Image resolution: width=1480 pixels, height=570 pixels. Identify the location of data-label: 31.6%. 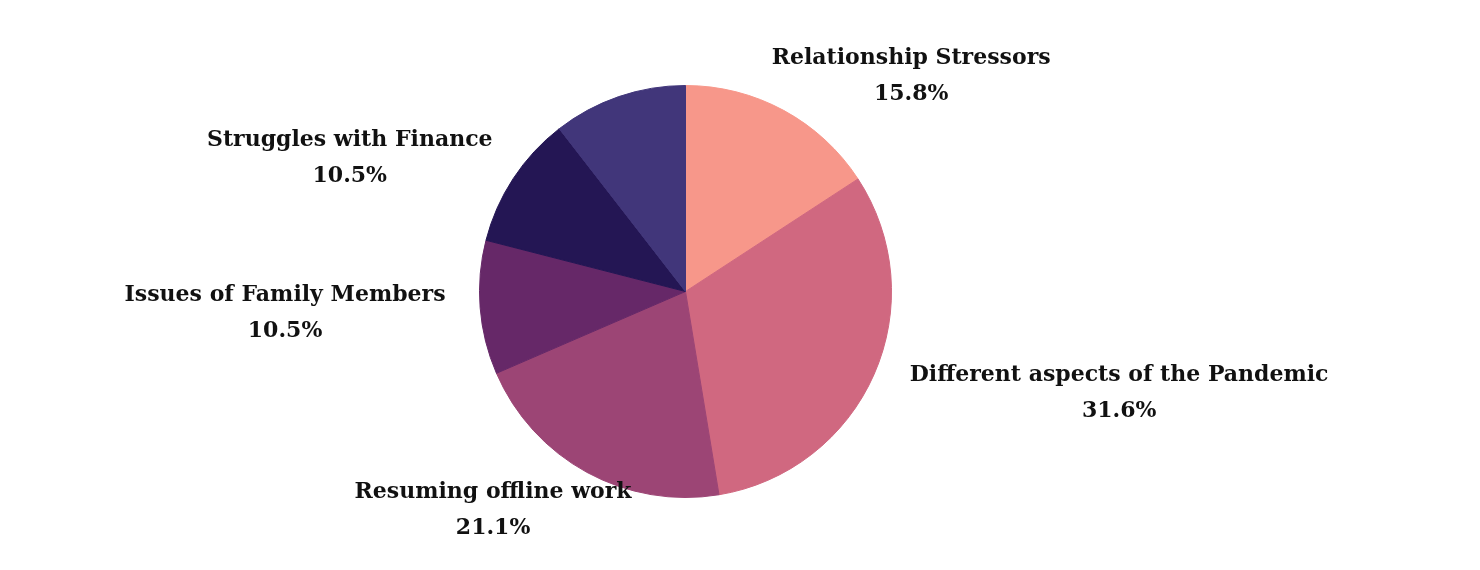
(1119, 409).